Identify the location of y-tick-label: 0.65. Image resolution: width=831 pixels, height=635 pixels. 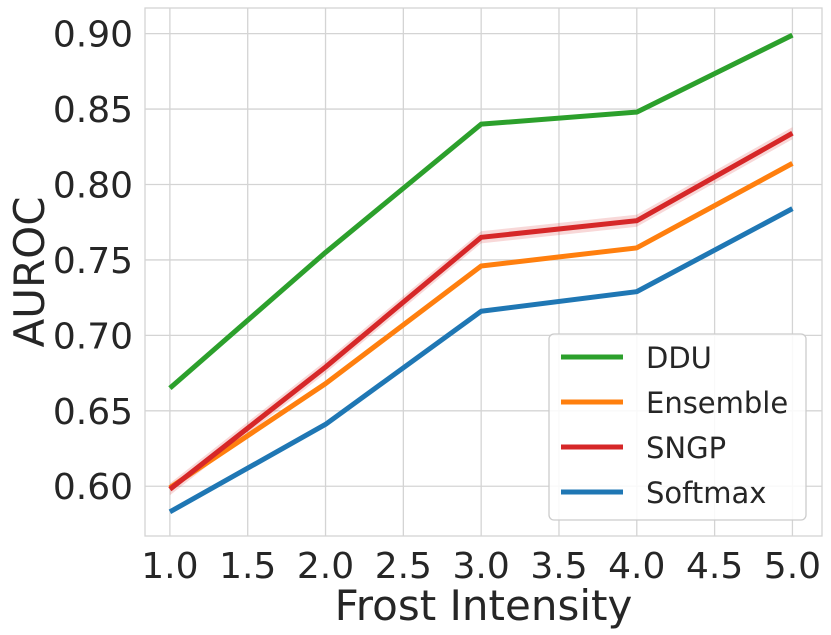
(93, 412).